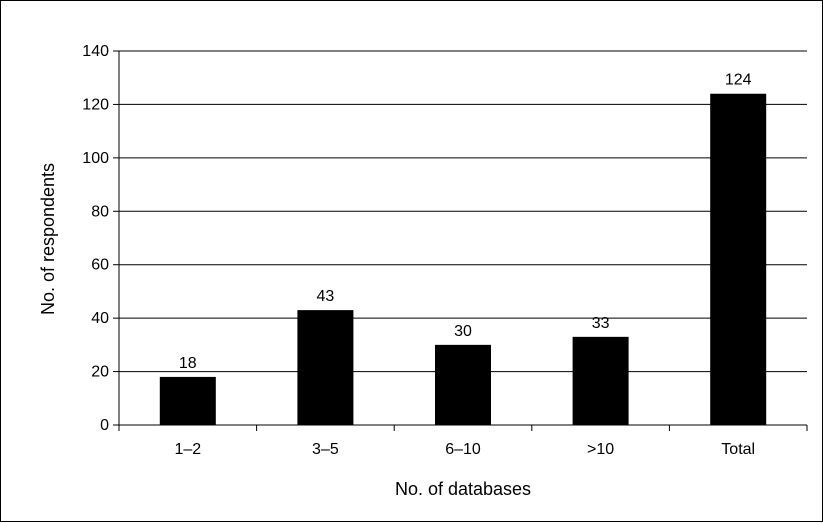  I want to click on data-label: 124, so click(738, 80).